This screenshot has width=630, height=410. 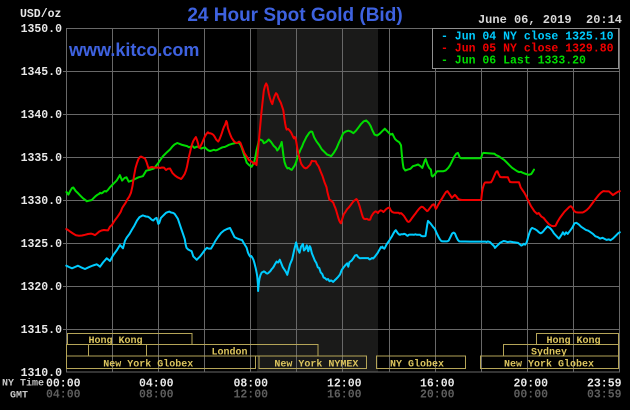 I want to click on svg-text: 24 Hour Spot Gold (Bid), so click(x=294, y=15).